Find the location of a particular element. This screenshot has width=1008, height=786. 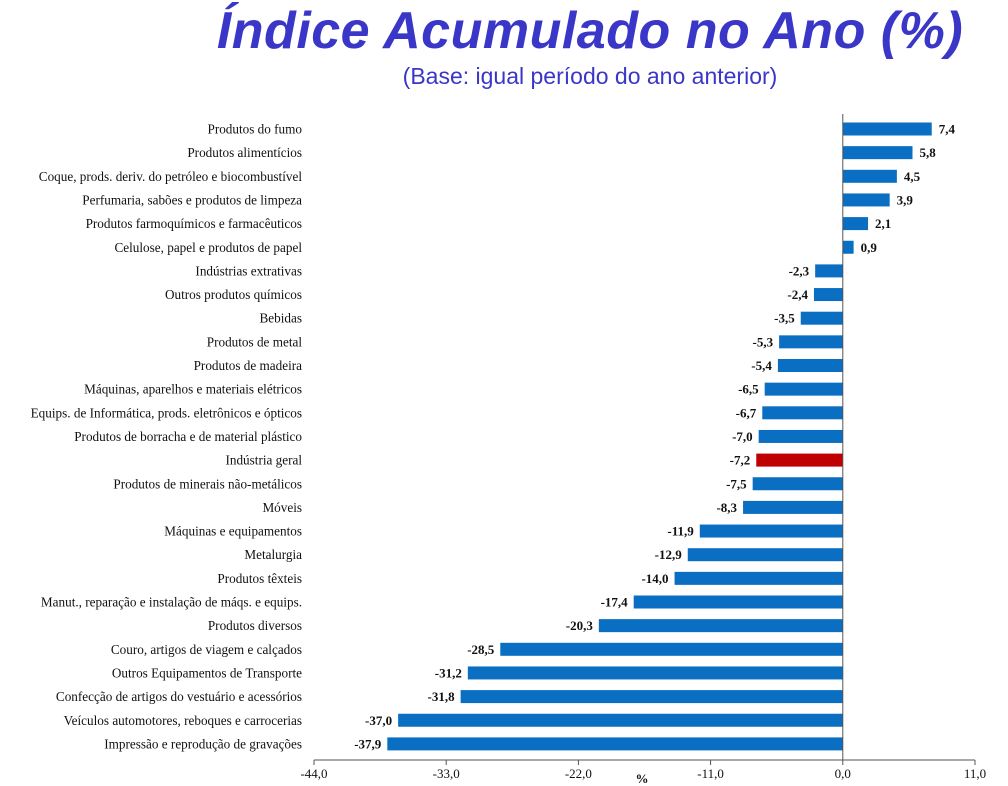

value-label: -7,2 is located at coordinates (740, 460).